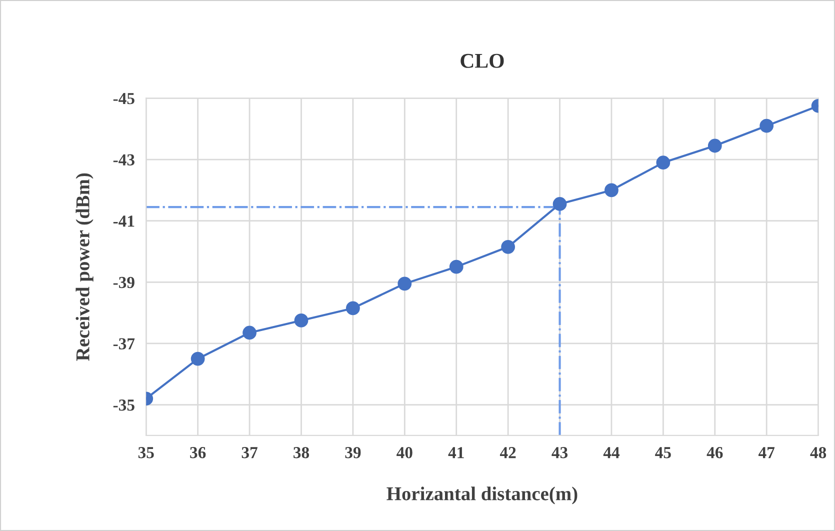  Describe the element at coordinates (123, 282) in the screenshot. I see `y-tick-label: -39` at that location.